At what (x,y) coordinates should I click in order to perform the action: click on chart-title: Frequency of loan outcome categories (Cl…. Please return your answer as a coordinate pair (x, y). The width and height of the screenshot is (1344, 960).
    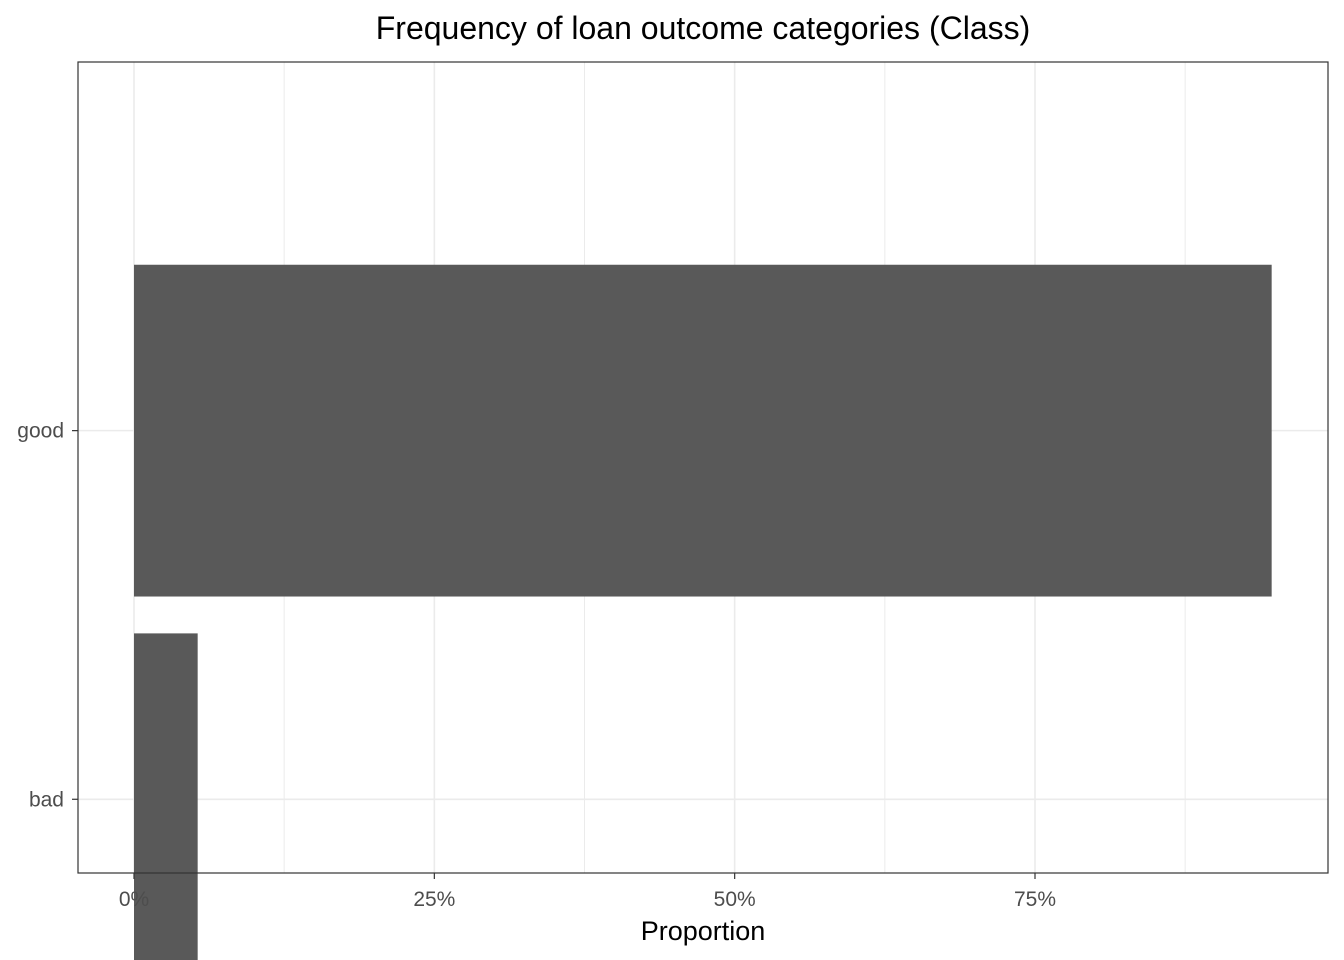
    Looking at the image, I should click on (703, 28).